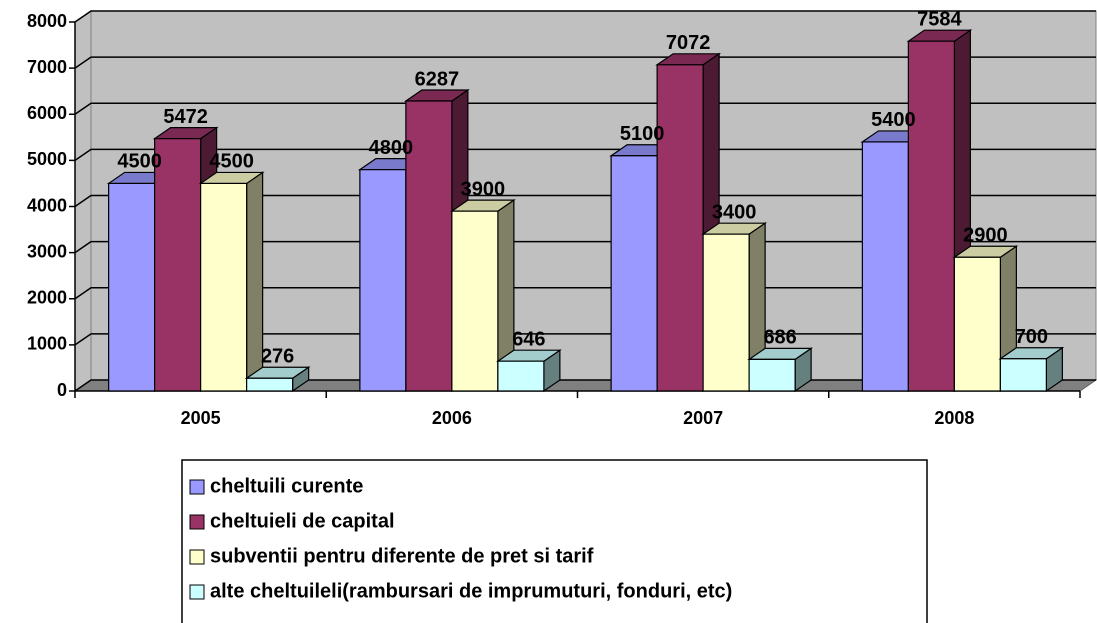 The height and width of the screenshot is (623, 1097). What do you see at coordinates (779, 338) in the screenshot?
I see `value-label: 686` at bounding box center [779, 338].